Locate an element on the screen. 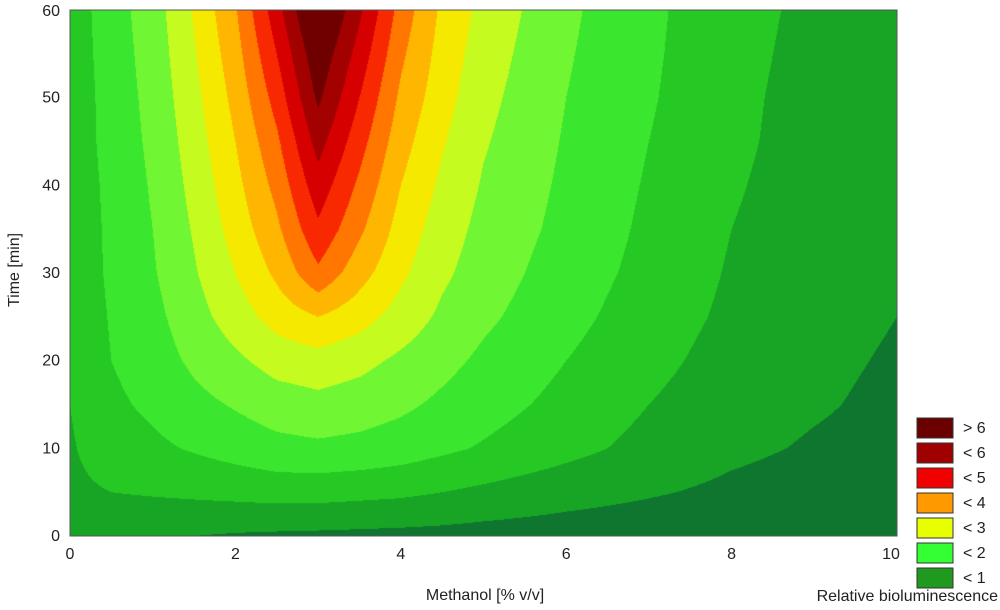 This screenshot has height=610, width=1000. x-tick-label: 0 is located at coordinates (70, 554).